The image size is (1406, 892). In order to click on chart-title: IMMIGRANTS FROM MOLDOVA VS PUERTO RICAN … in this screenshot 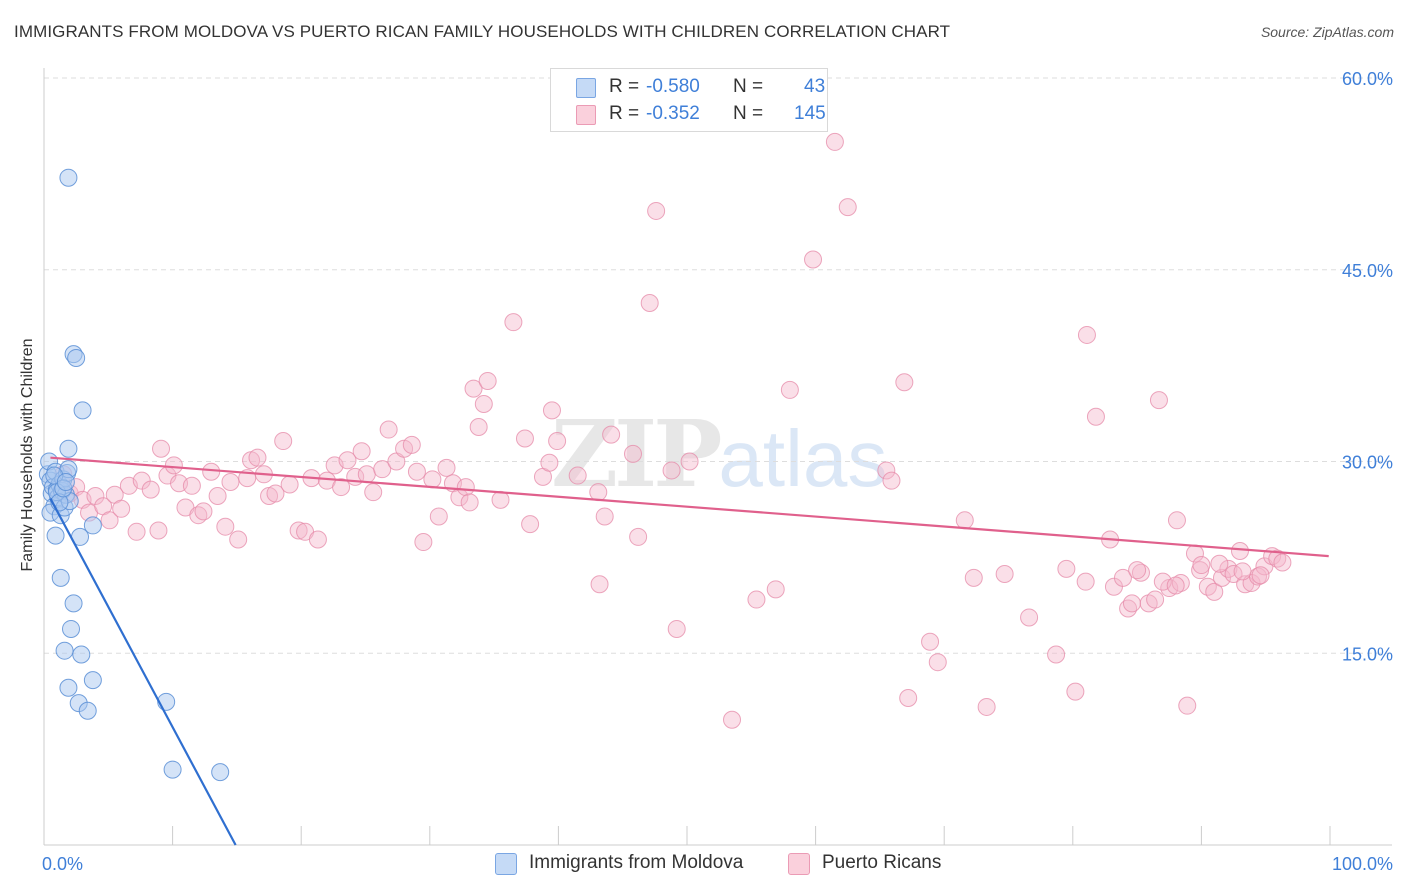, I will do `click(482, 31)`.